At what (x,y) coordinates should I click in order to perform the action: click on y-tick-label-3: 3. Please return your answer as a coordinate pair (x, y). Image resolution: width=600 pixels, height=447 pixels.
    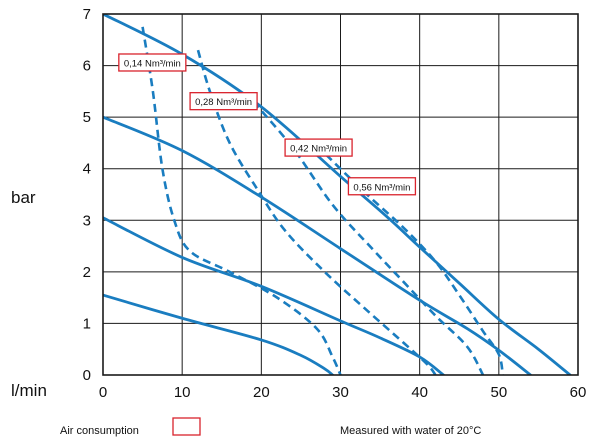
    Looking at the image, I should click on (87, 220).